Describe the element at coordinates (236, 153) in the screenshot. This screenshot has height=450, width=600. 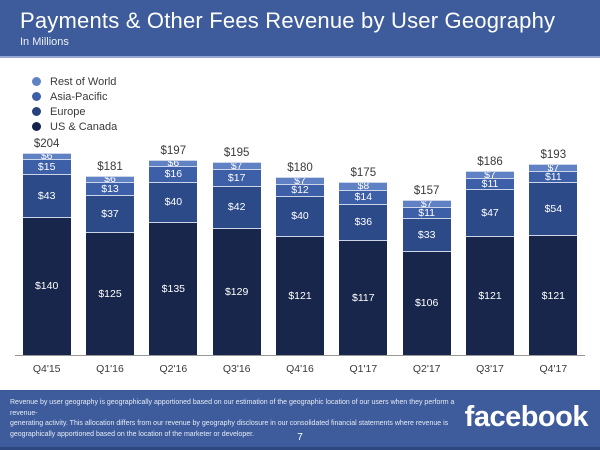
I see `bar-total-label: $195` at that location.